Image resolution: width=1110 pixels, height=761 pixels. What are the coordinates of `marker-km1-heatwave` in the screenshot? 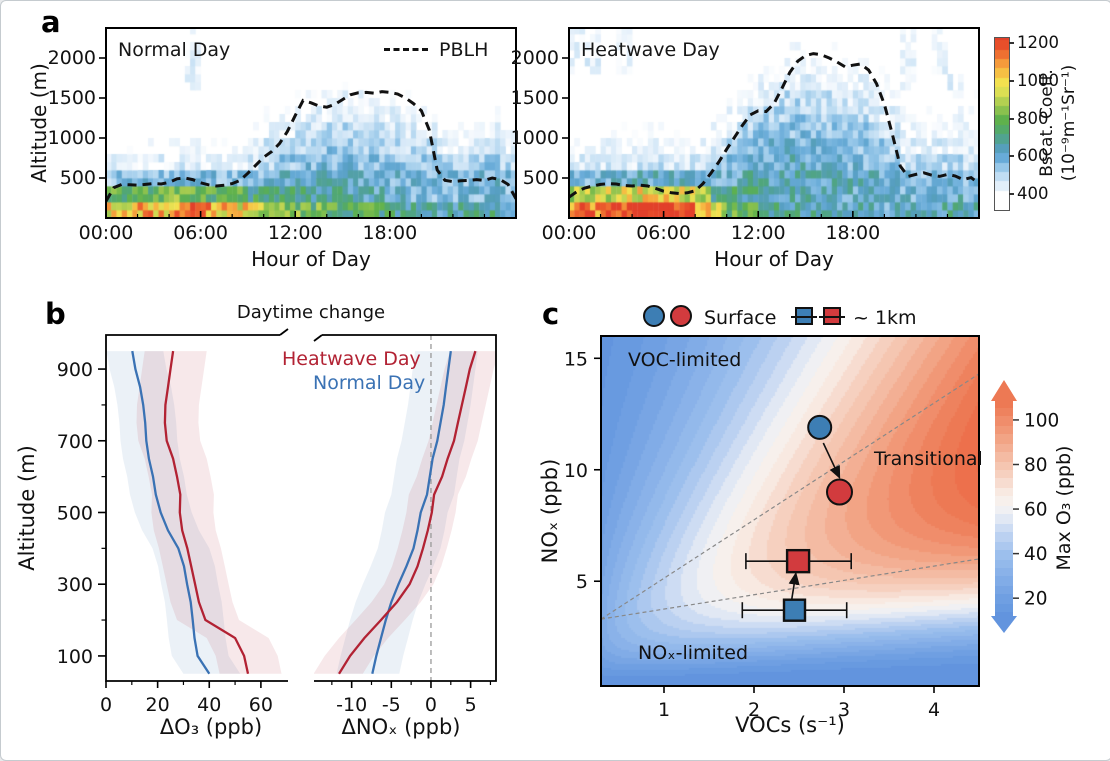 It's located at (798, 561).